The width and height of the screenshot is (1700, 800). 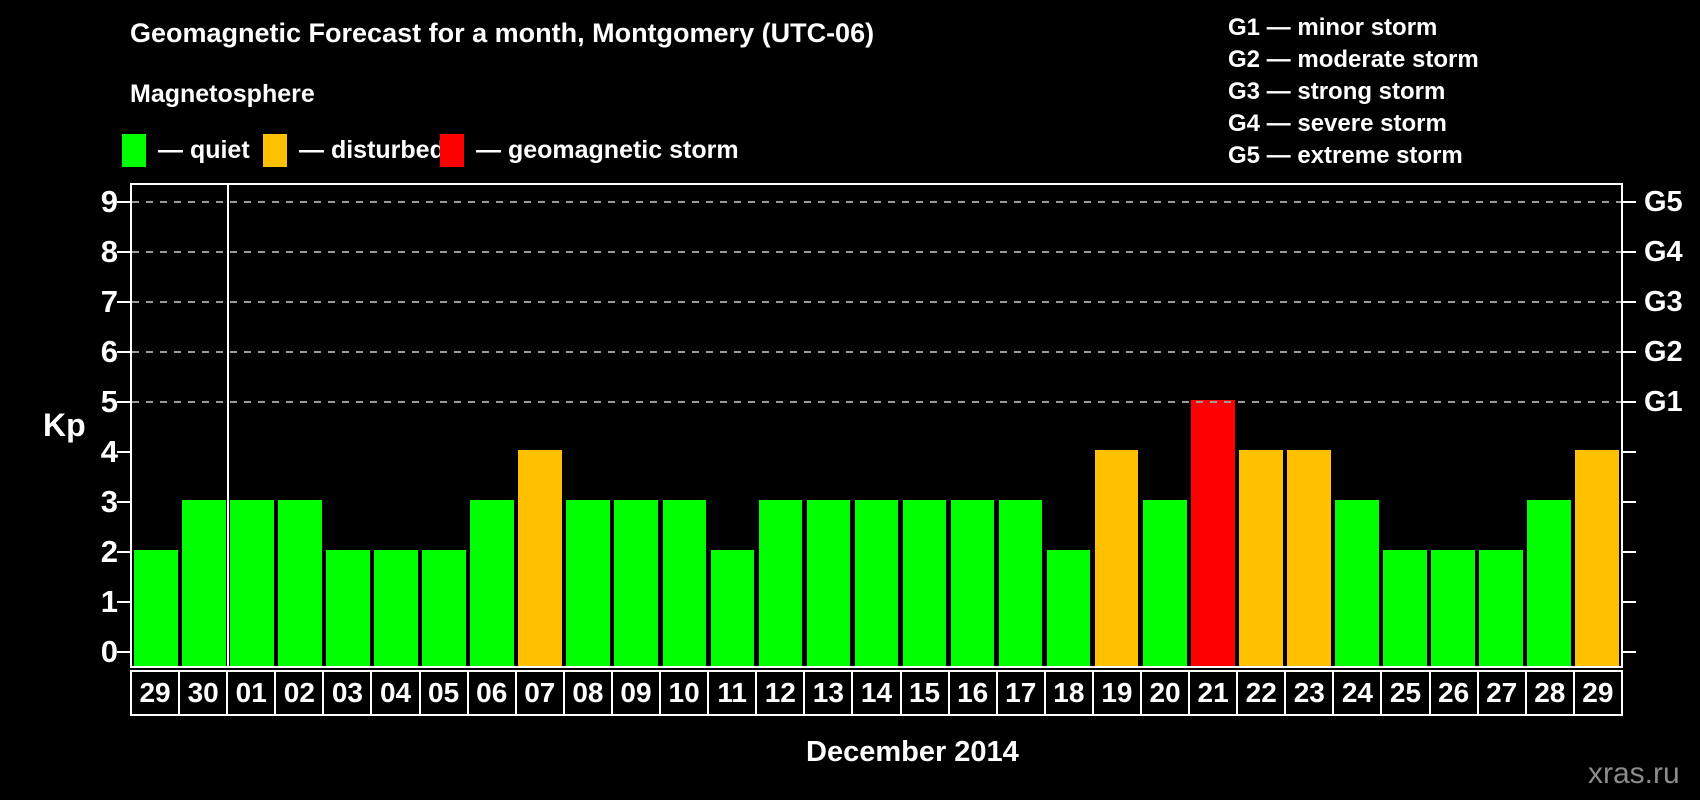 I want to click on day-label-cell-07: 07, so click(x=539, y=693).